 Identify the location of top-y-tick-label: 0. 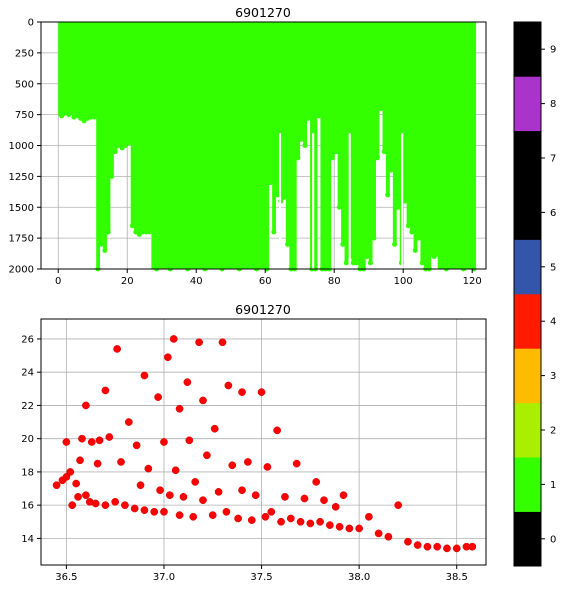
(31, 23).